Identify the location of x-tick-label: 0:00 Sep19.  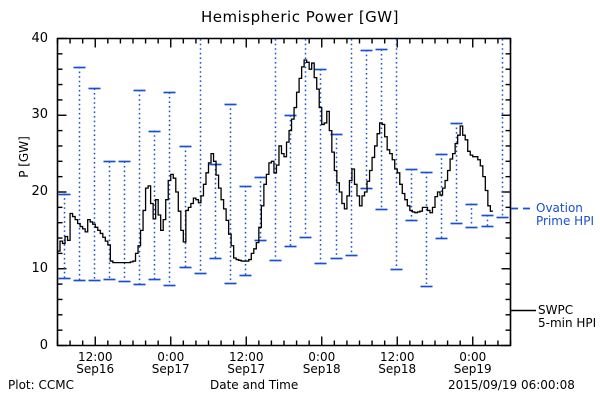
(473, 363).